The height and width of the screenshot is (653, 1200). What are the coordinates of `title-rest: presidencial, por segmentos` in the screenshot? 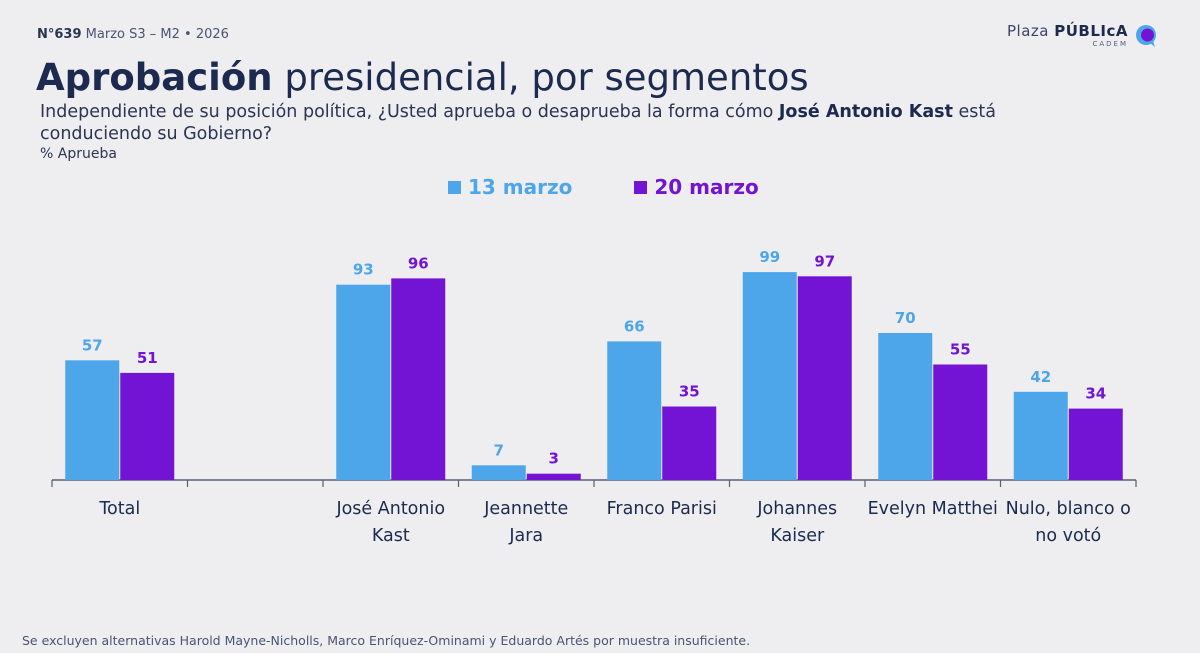 It's located at (540, 77).